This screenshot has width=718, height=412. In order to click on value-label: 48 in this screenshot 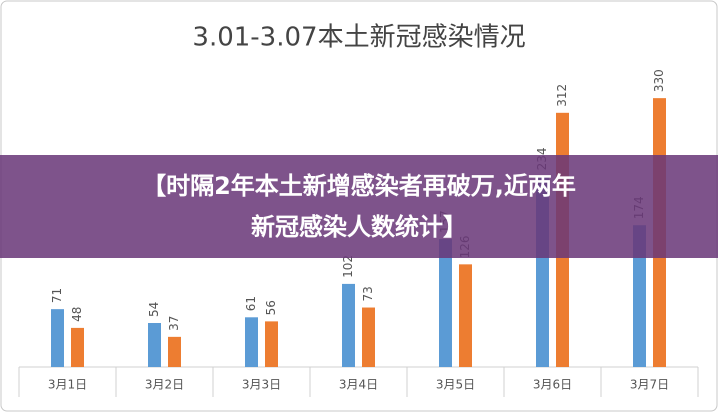, I will do `click(77, 314)`.